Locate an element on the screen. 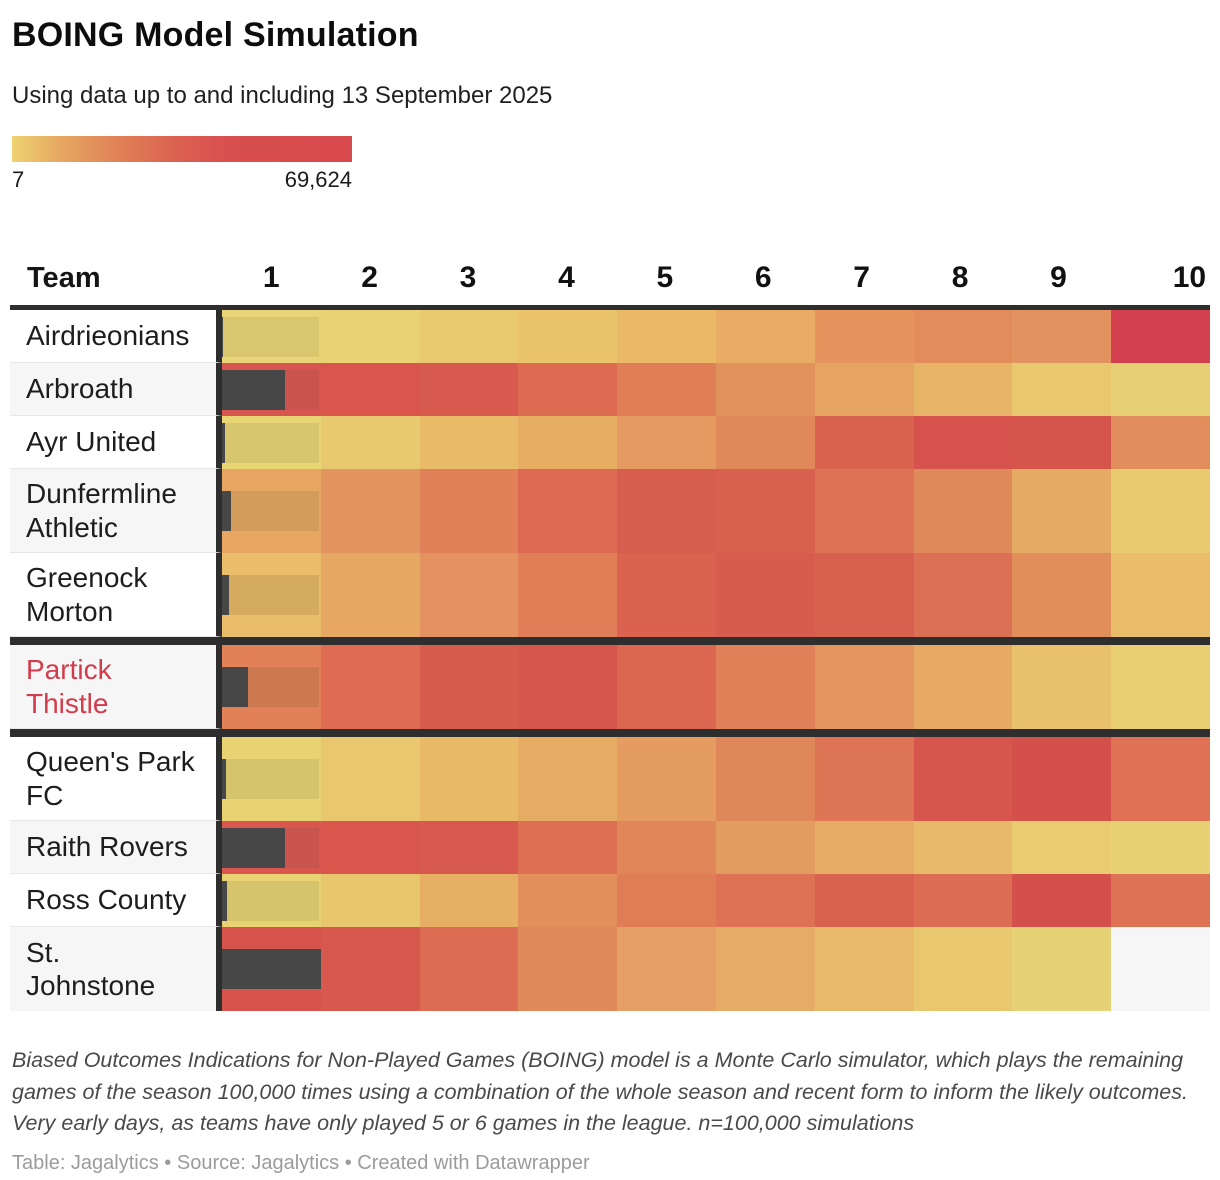 This screenshot has height=1180, width=1220. table-row: Arbroath is located at coordinates (610, 389).